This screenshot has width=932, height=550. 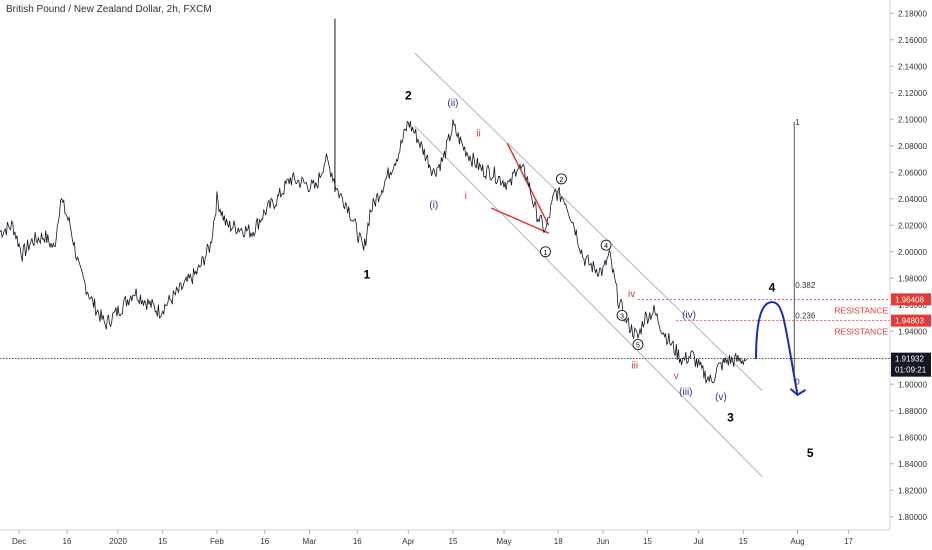 What do you see at coordinates (689, 315) in the screenshot?
I see `wave-label: (iv)` at bounding box center [689, 315].